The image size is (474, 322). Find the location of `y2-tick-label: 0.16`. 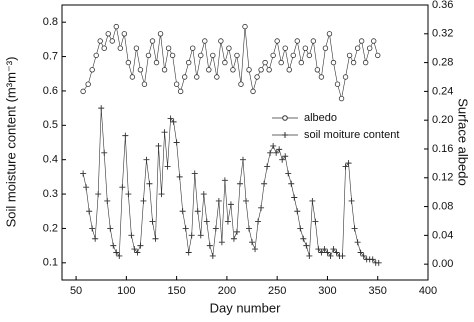

y2-tick-label: 0.16 is located at coordinates (442, 149).